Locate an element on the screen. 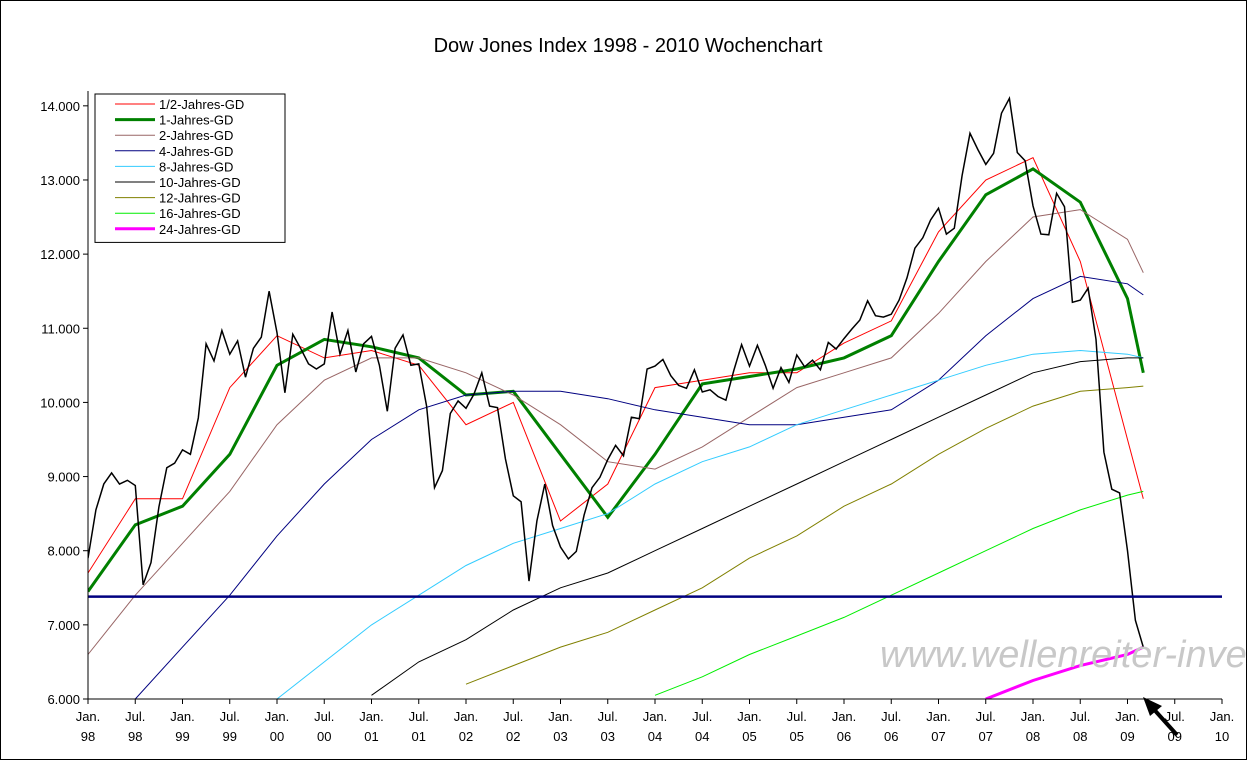 The width and height of the screenshot is (1247, 765). y-tick-label: 9.000 is located at coordinates (63, 477).